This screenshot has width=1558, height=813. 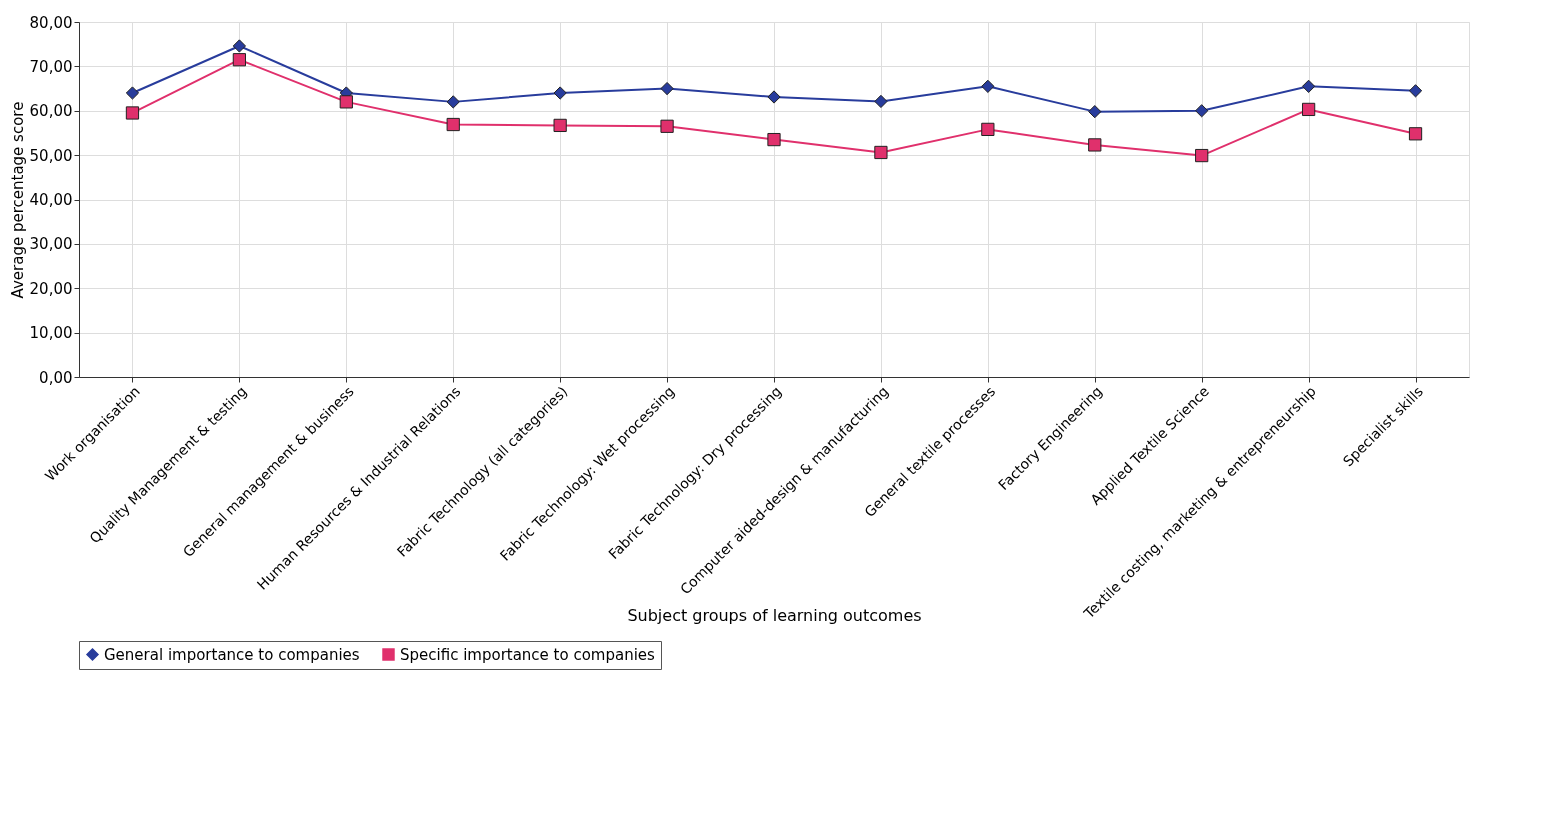 I want to click on y-axis-title: Average percentage score, so click(x=17, y=200).